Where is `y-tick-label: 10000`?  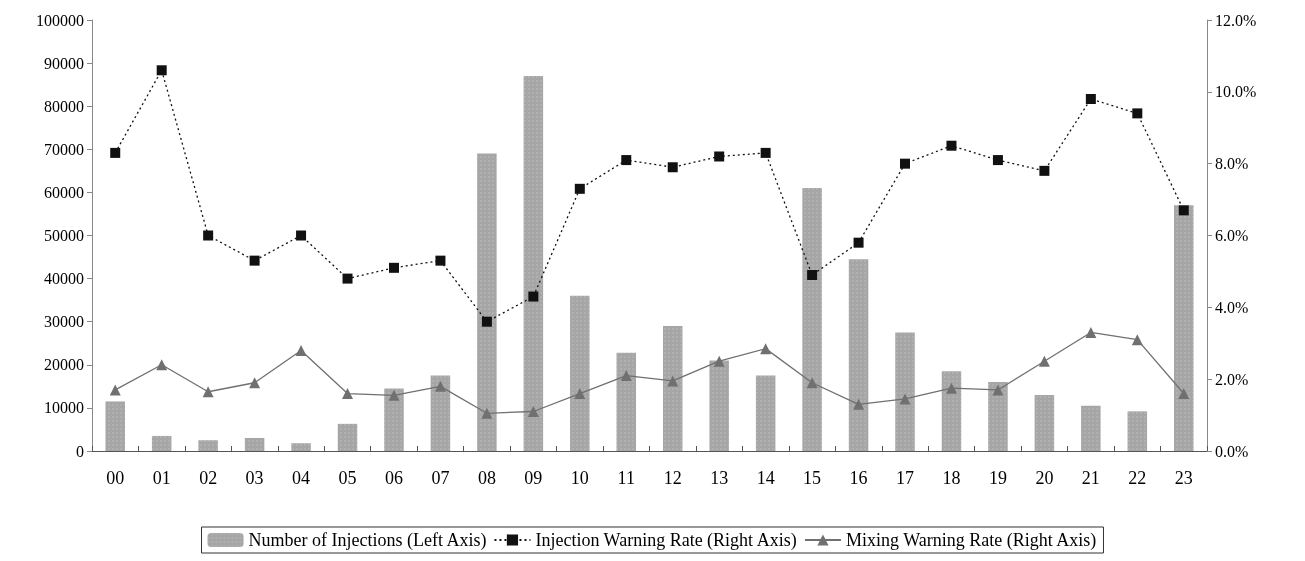
y-tick-label: 10000 is located at coordinates (64, 408).